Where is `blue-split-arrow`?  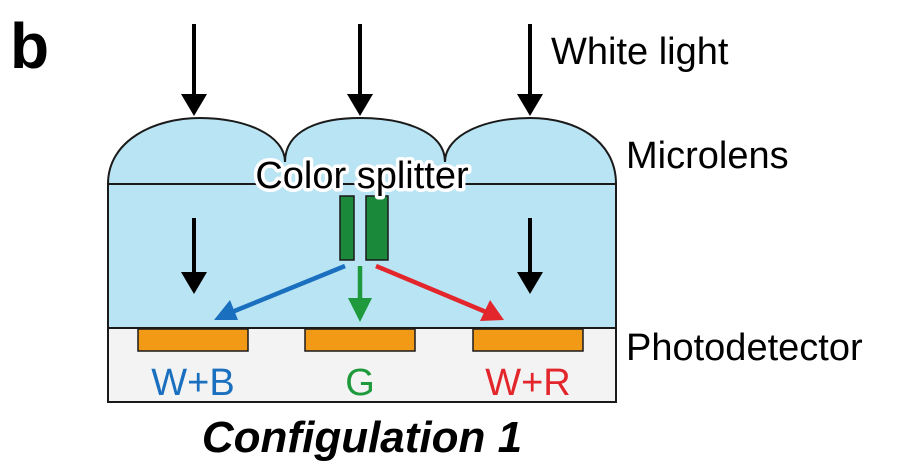 blue-split-arrow is located at coordinates (288, 289).